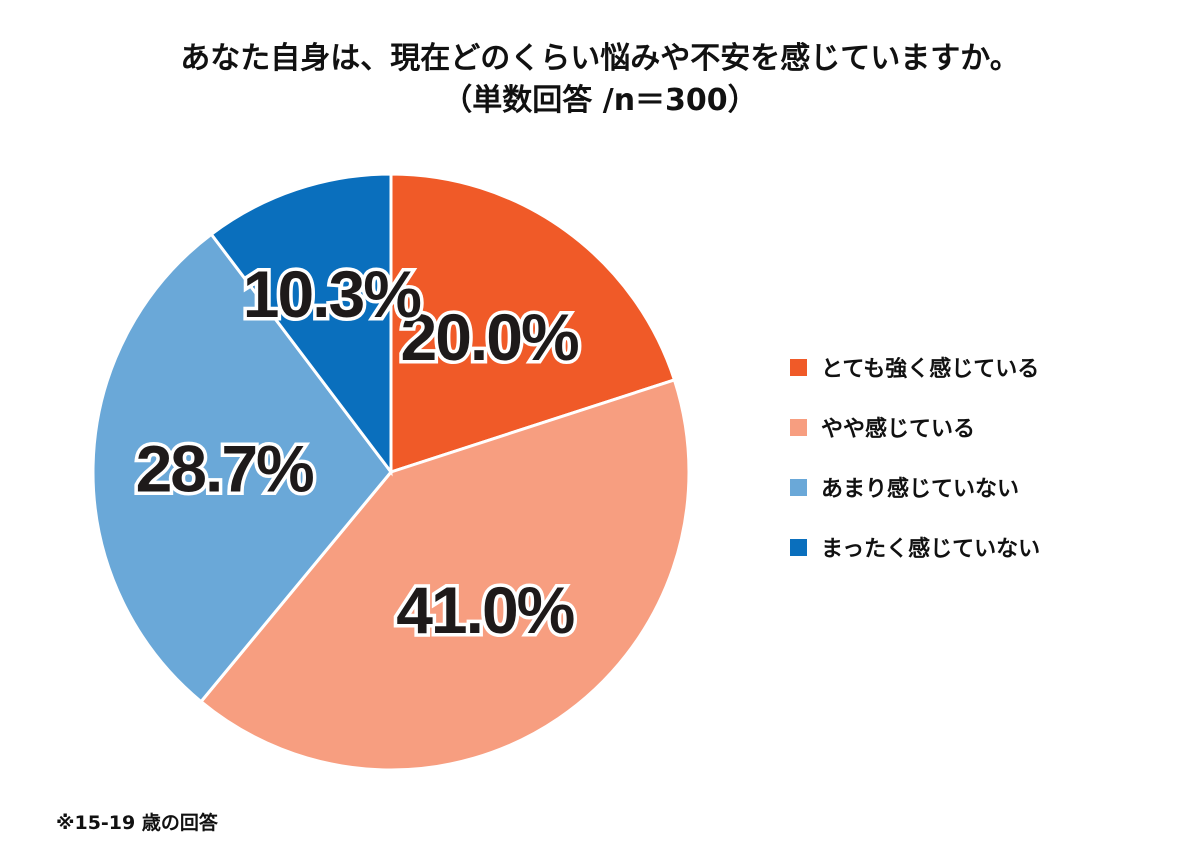 This screenshot has width=1200, height=866. I want to click on legend-item: あまり感じていない, so click(915, 487).